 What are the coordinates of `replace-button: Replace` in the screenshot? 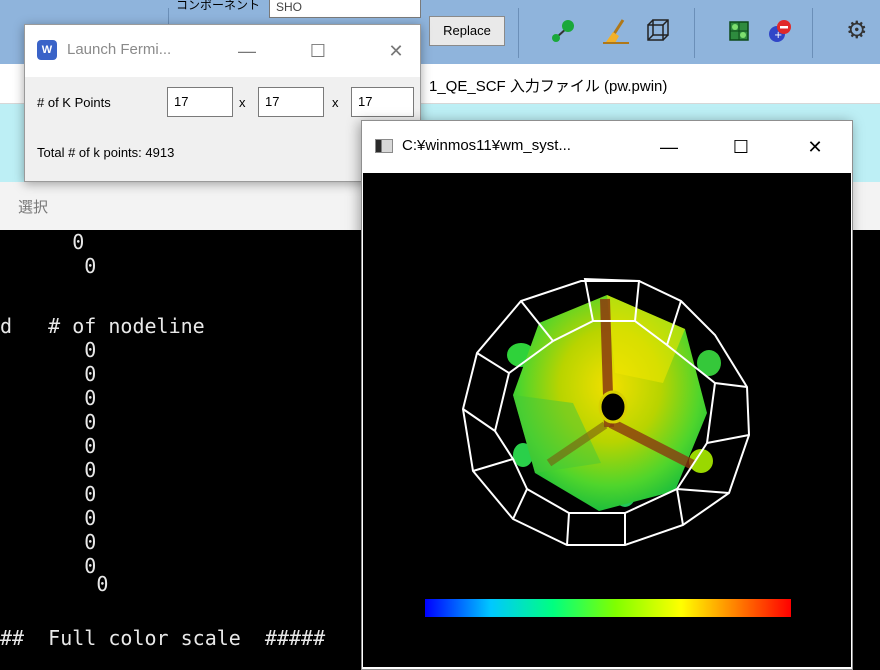 It's located at (467, 31).